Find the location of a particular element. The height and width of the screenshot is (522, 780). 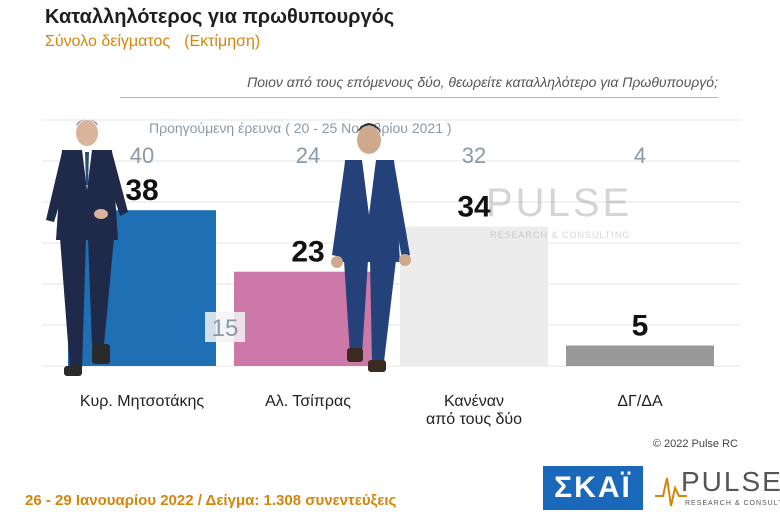

pulse-logo-subtext: RESEARCH & CONSULTING is located at coordinates (732, 503).